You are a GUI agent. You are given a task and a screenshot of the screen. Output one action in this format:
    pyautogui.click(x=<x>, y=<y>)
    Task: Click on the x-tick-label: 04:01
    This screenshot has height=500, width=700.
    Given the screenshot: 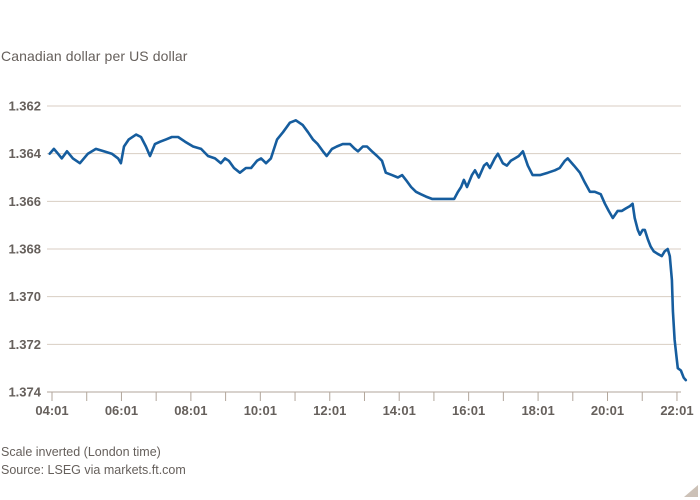 What is the action you would take?
    pyautogui.click(x=51, y=410)
    